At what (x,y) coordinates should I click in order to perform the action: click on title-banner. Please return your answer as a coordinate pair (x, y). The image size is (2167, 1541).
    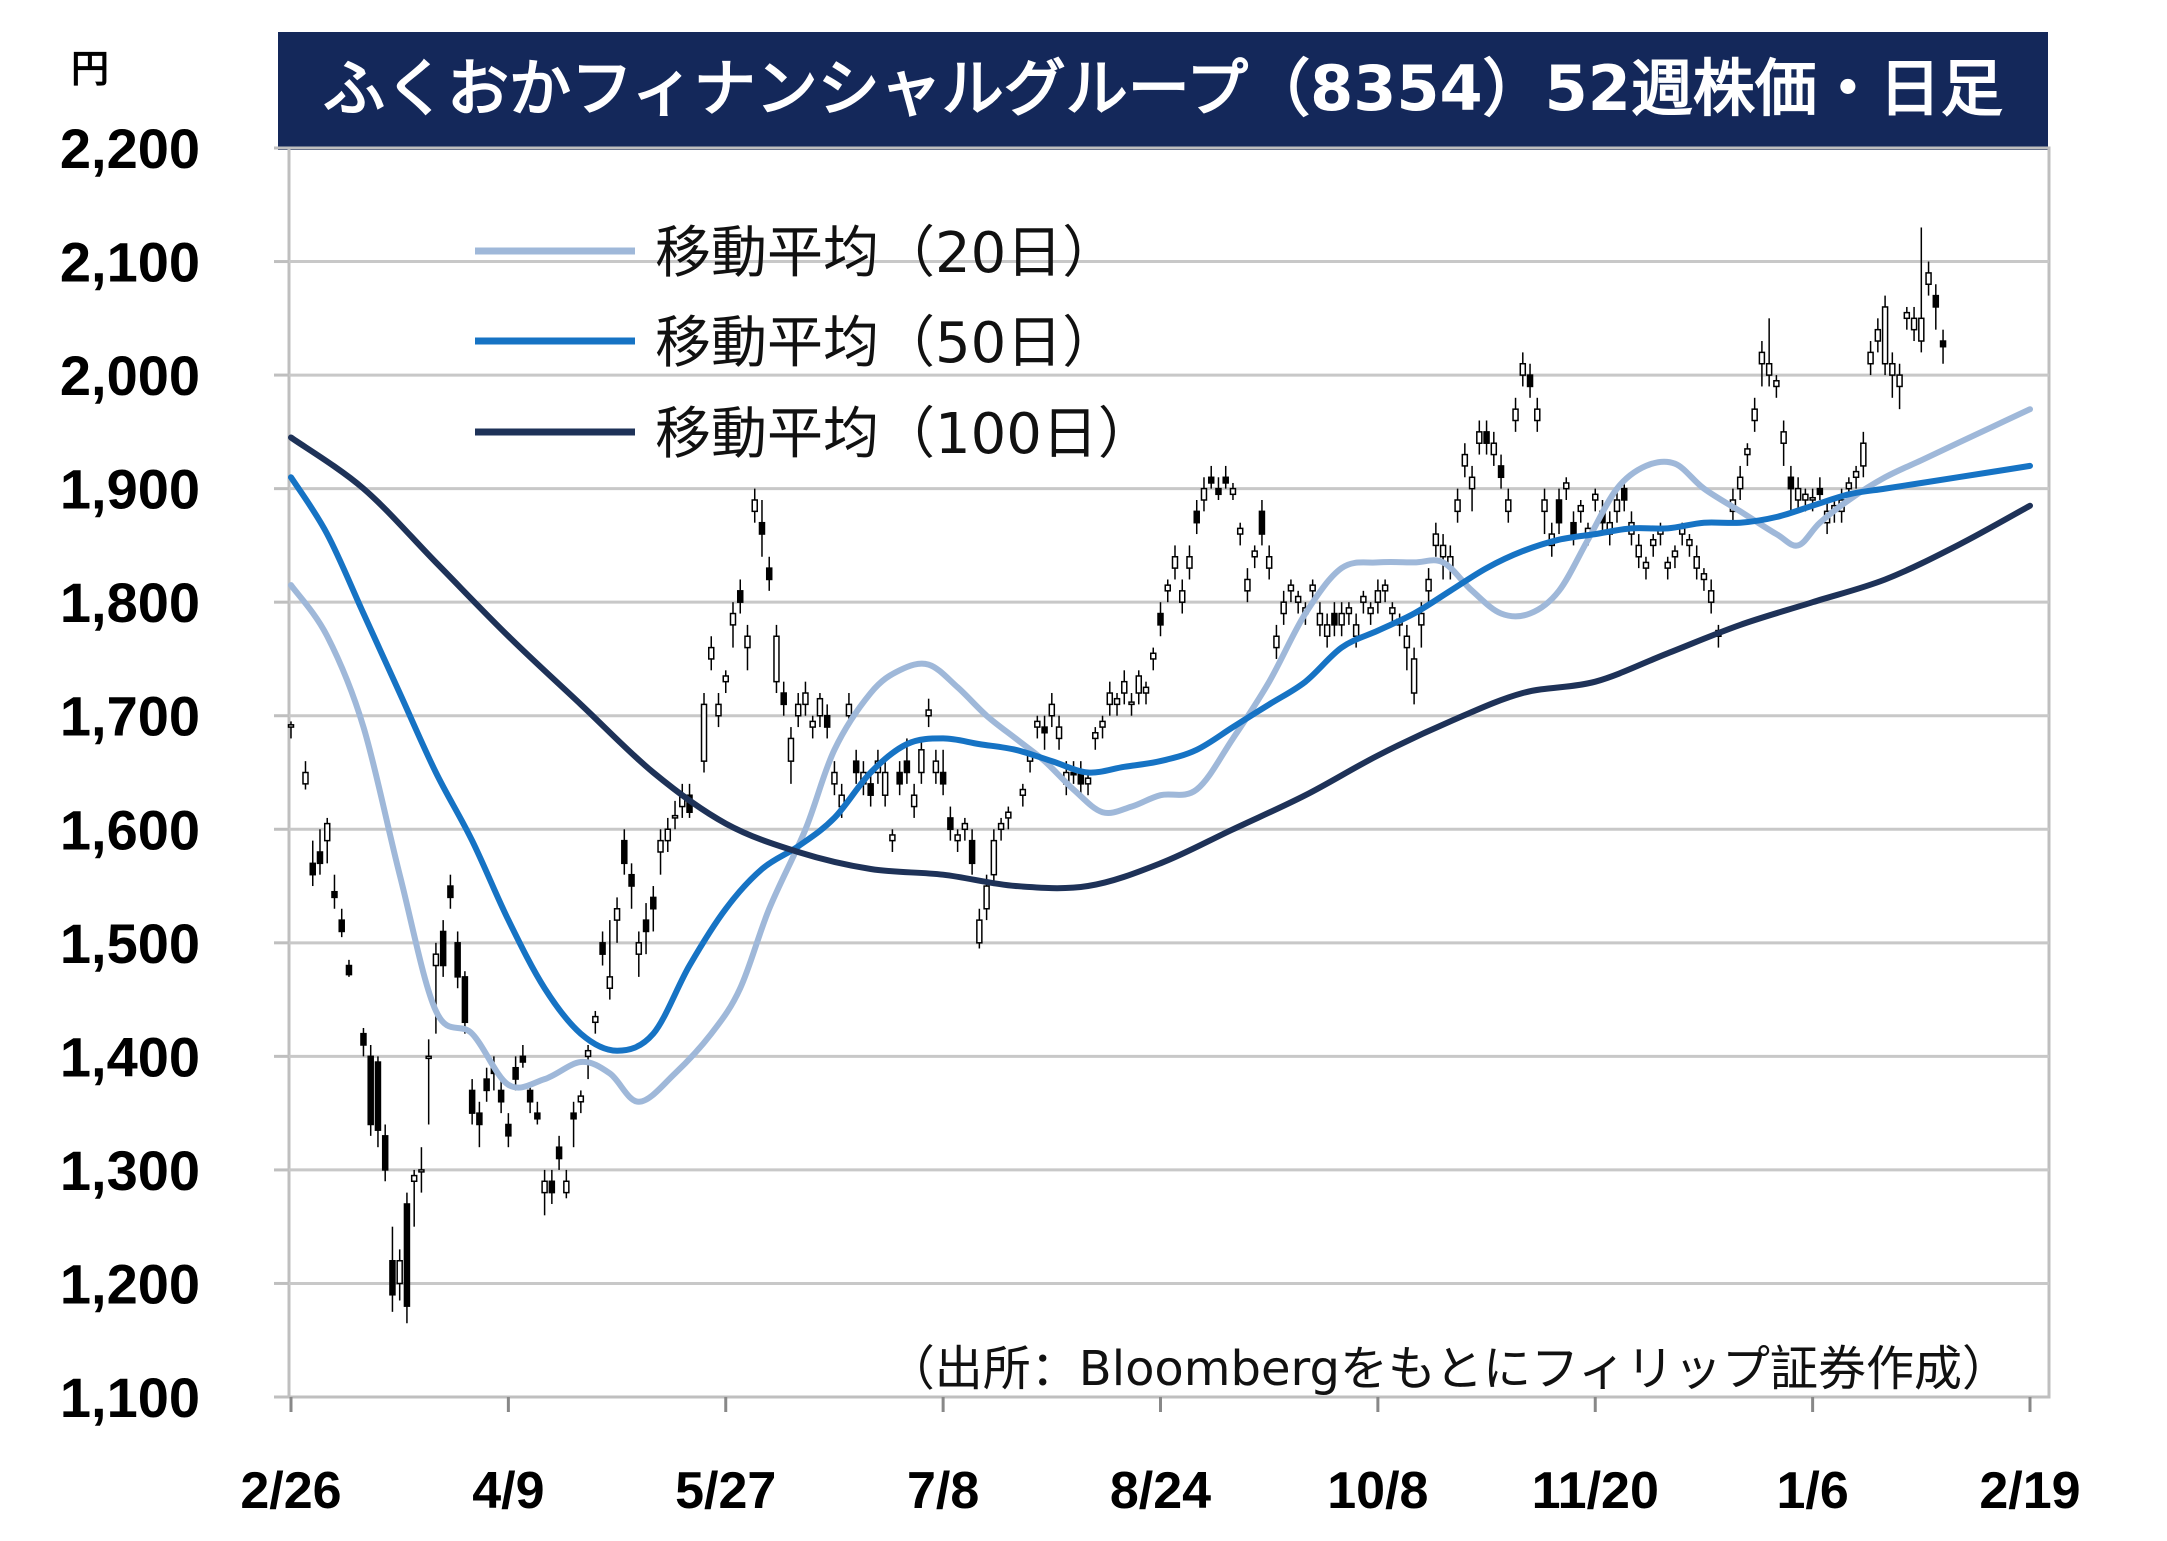
    Looking at the image, I should click on (1163, 91).